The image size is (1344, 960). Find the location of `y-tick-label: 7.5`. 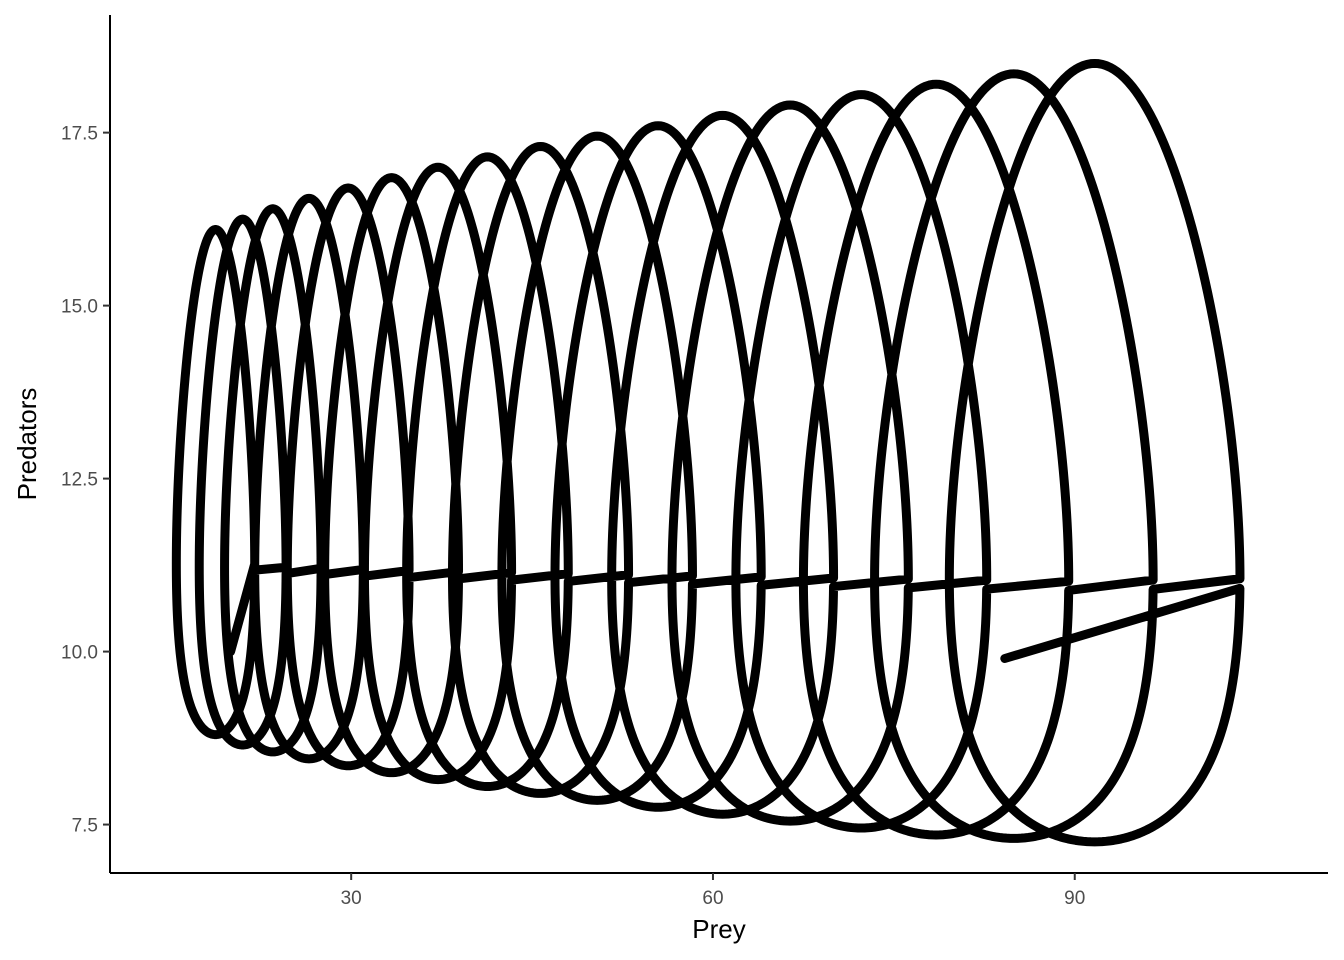

y-tick-label: 7.5 is located at coordinates (85, 826).